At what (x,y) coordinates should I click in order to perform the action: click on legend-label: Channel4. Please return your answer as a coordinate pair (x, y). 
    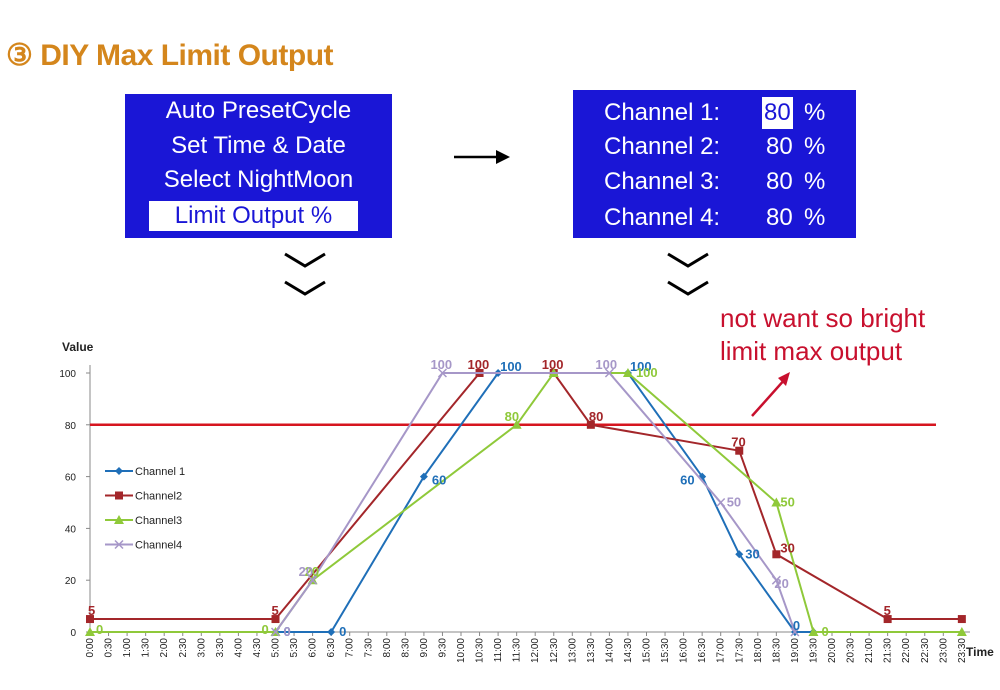
    Looking at the image, I should click on (158, 546).